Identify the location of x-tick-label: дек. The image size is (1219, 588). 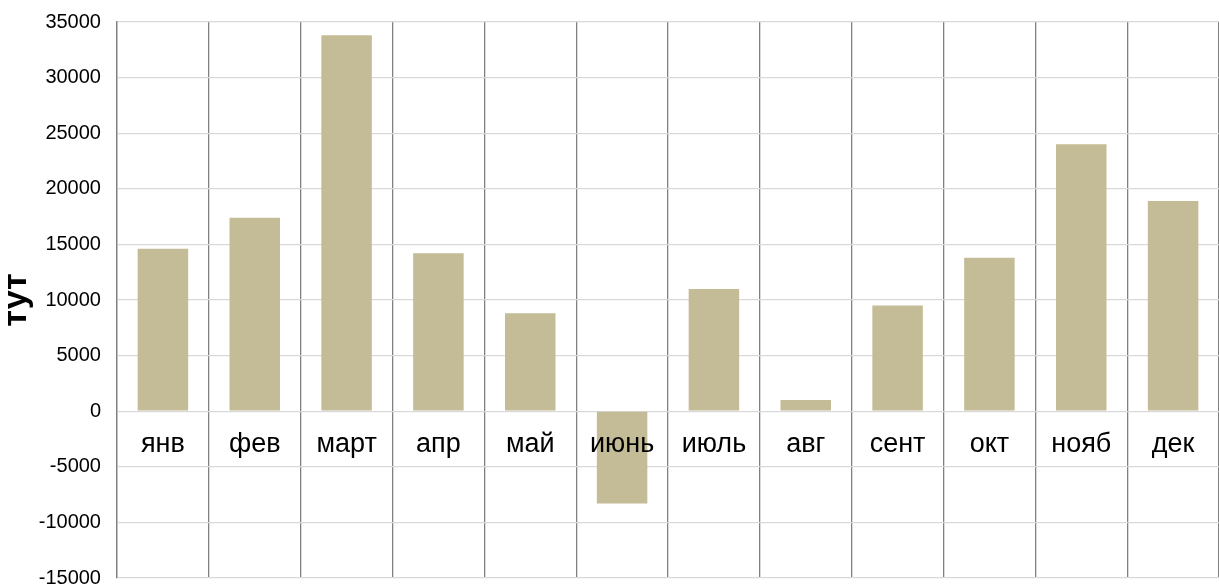
(1173, 442).